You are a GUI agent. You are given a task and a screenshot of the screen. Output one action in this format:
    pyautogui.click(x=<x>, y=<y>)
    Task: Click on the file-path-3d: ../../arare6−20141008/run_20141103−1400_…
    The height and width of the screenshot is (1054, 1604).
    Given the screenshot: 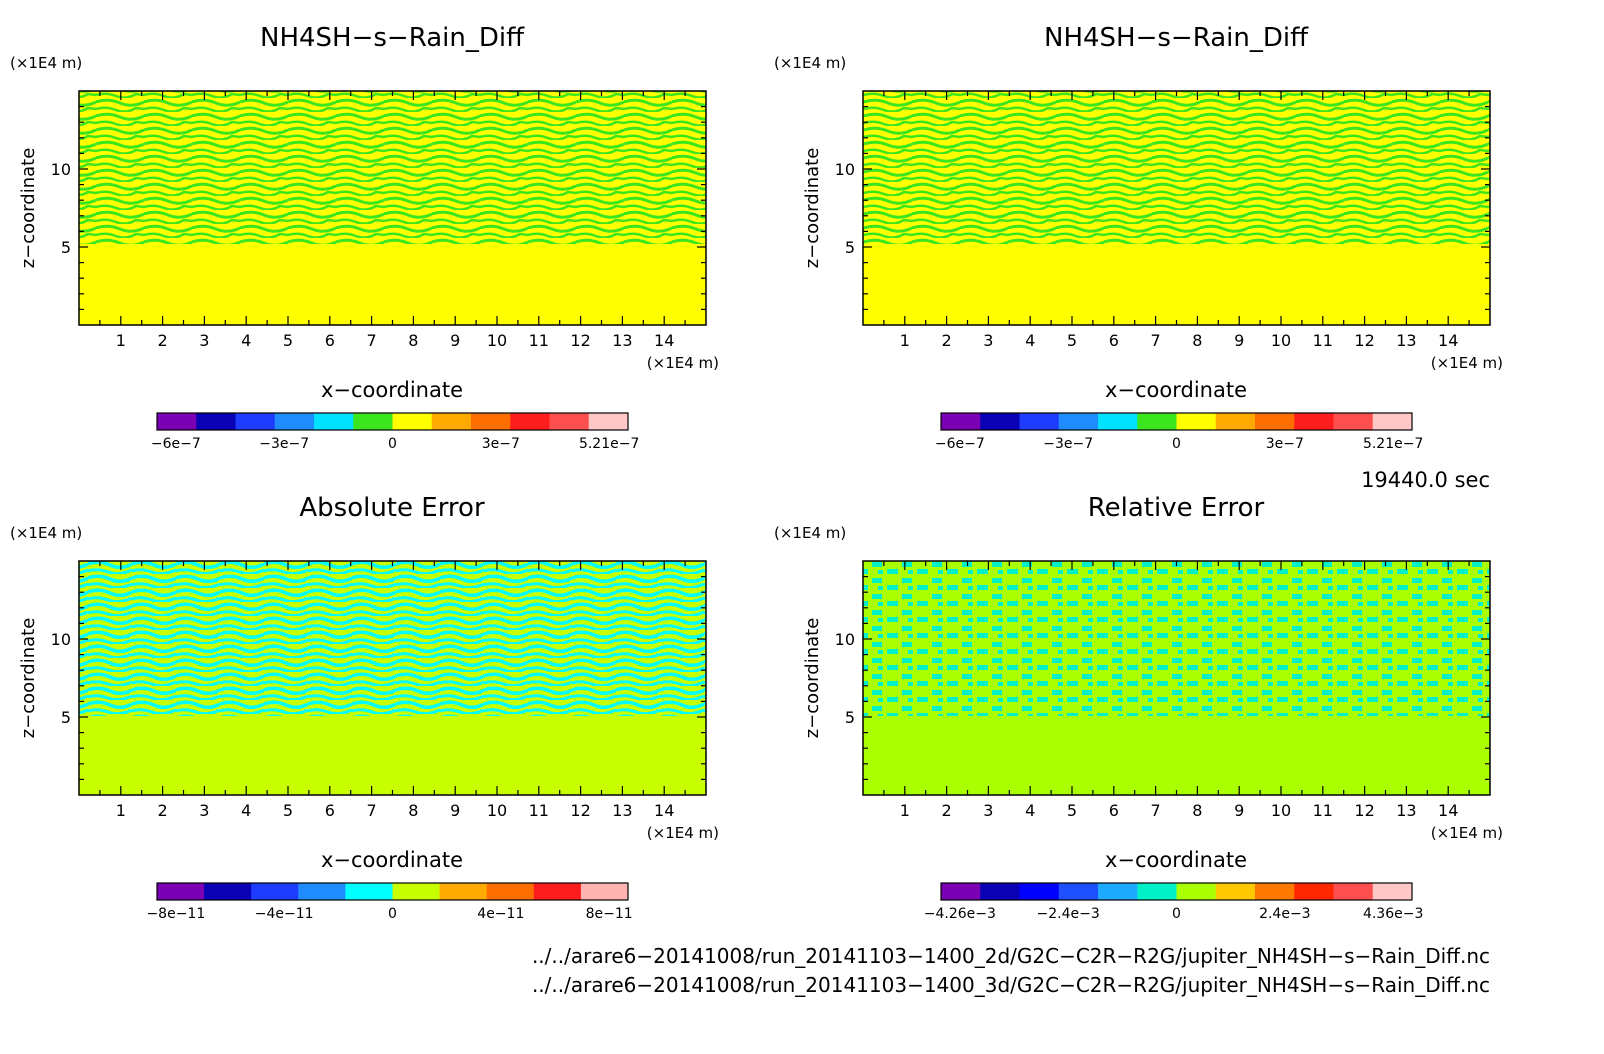 What is the action you would take?
    pyautogui.click(x=1011, y=985)
    